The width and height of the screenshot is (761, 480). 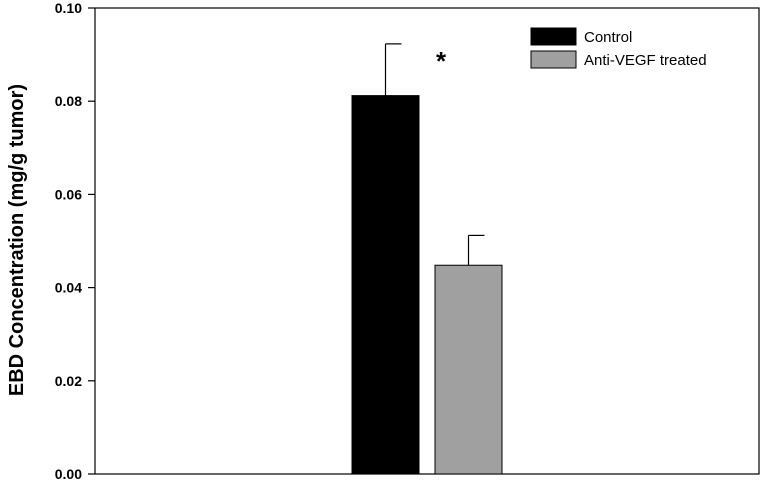 I want to click on y-tick-label: 0.06, so click(x=68, y=194).